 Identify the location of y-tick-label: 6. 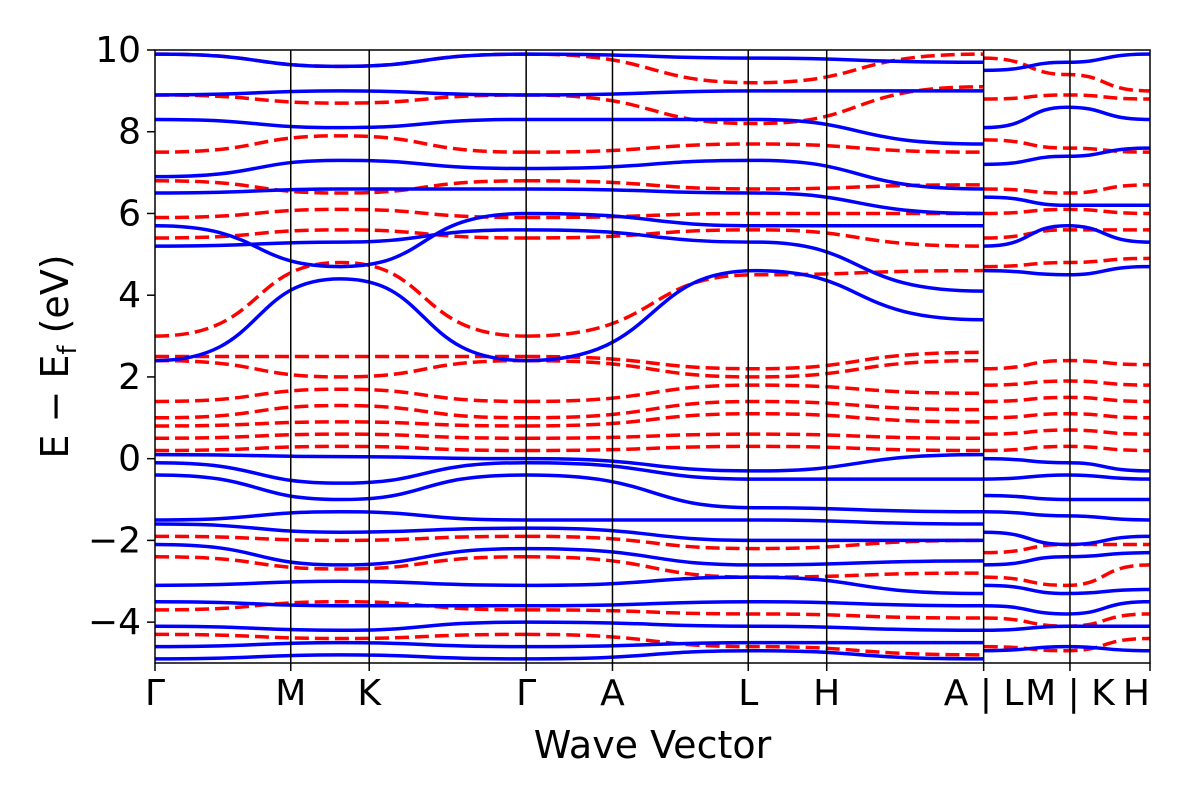
(129, 213).